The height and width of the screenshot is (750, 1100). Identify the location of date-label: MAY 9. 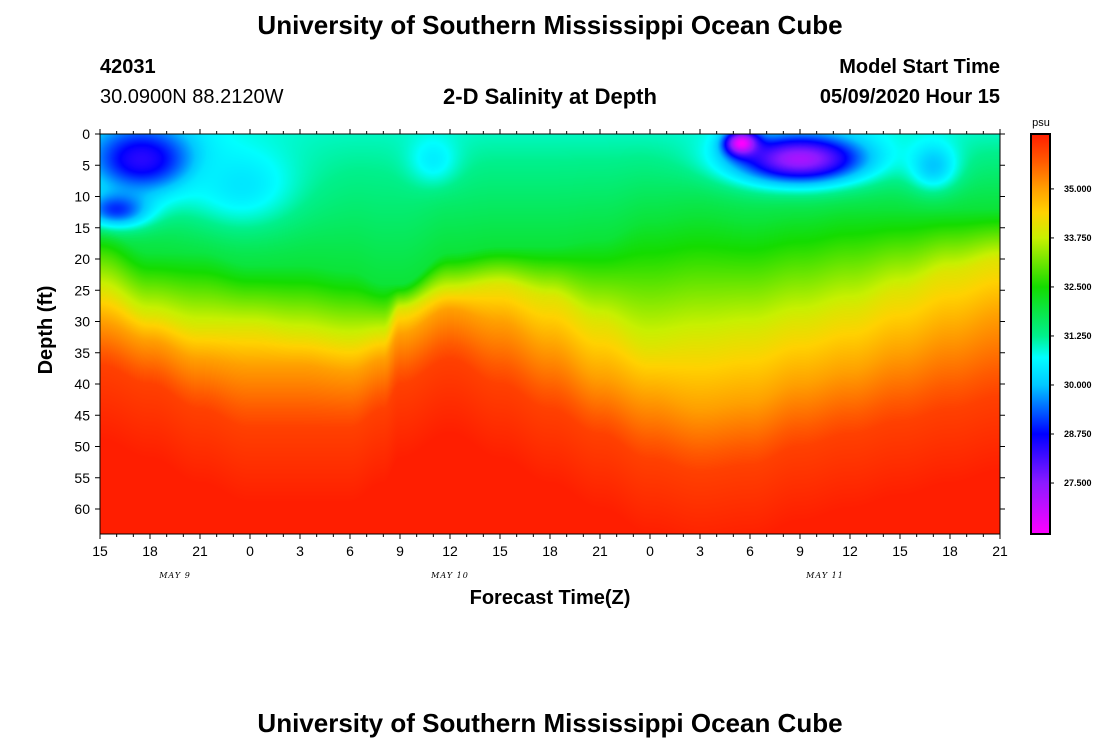
(174, 575).